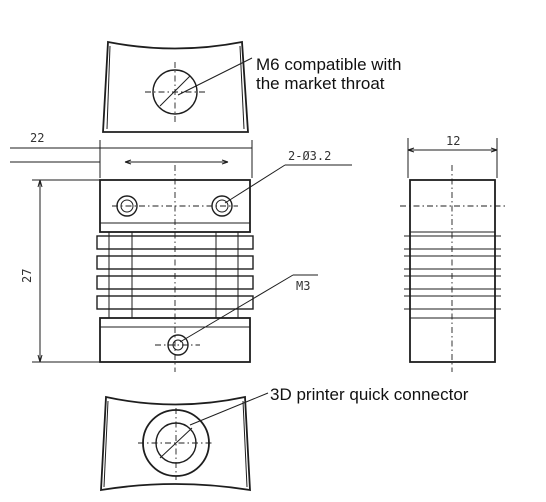 This screenshot has height=502, width=546. I want to click on m6-annotation-line2: the market throat, so click(320, 83).